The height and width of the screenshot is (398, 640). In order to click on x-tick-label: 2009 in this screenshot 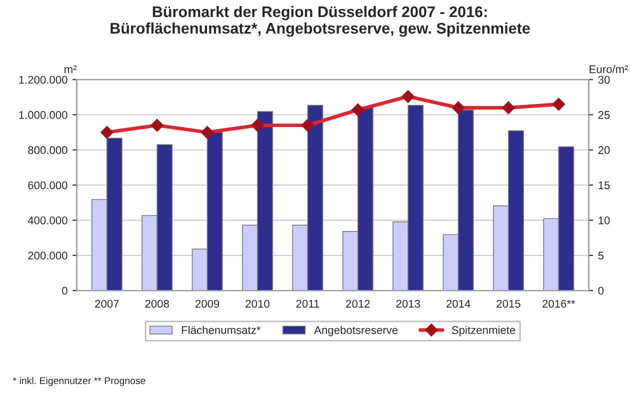, I will do `click(208, 304)`.